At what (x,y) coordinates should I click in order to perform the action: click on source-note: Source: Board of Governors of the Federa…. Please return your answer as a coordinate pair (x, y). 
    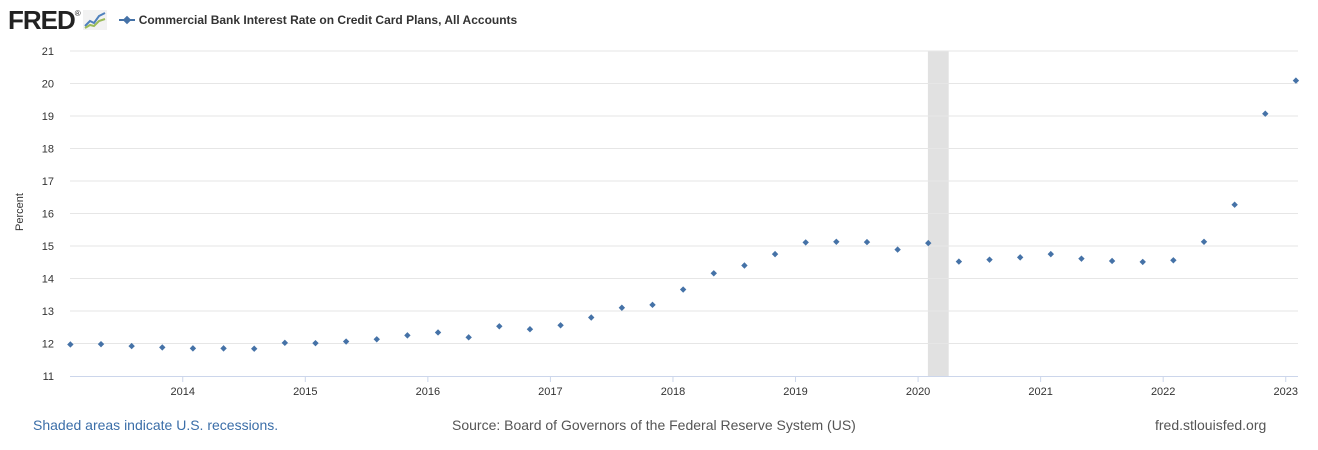
    Looking at the image, I should click on (654, 425).